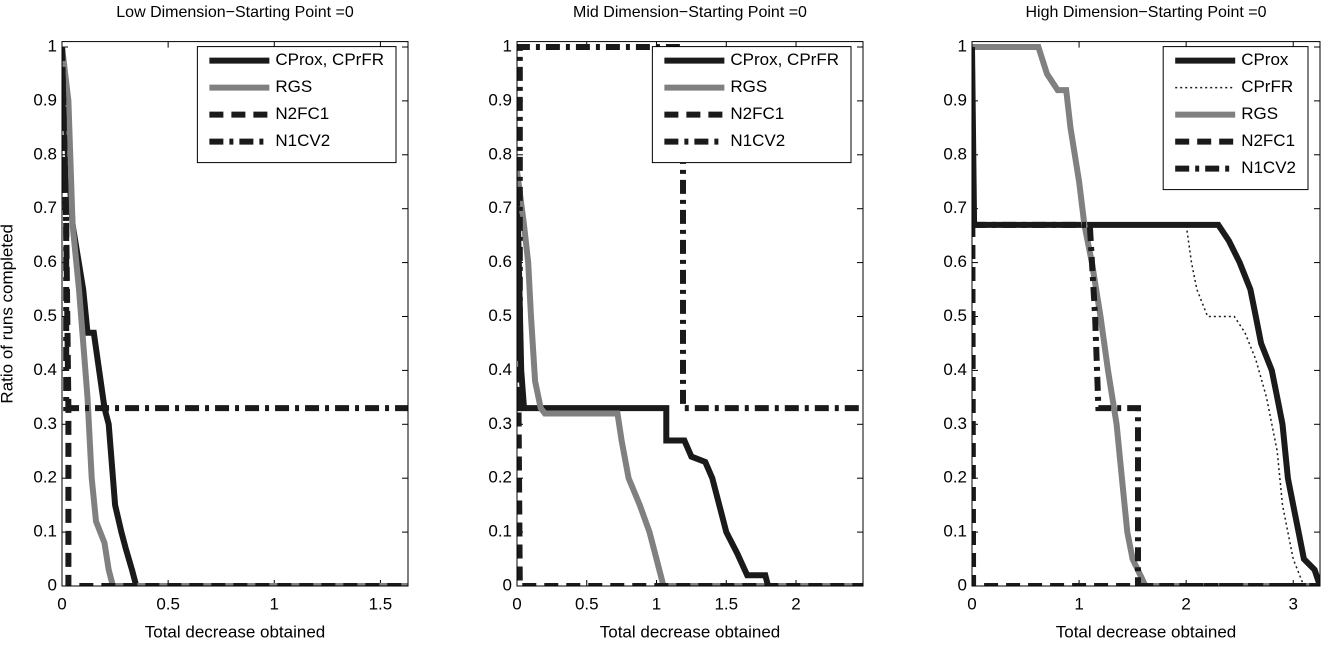  Describe the element at coordinates (1267, 86) in the screenshot. I see `legend-label: CPrFR` at that location.